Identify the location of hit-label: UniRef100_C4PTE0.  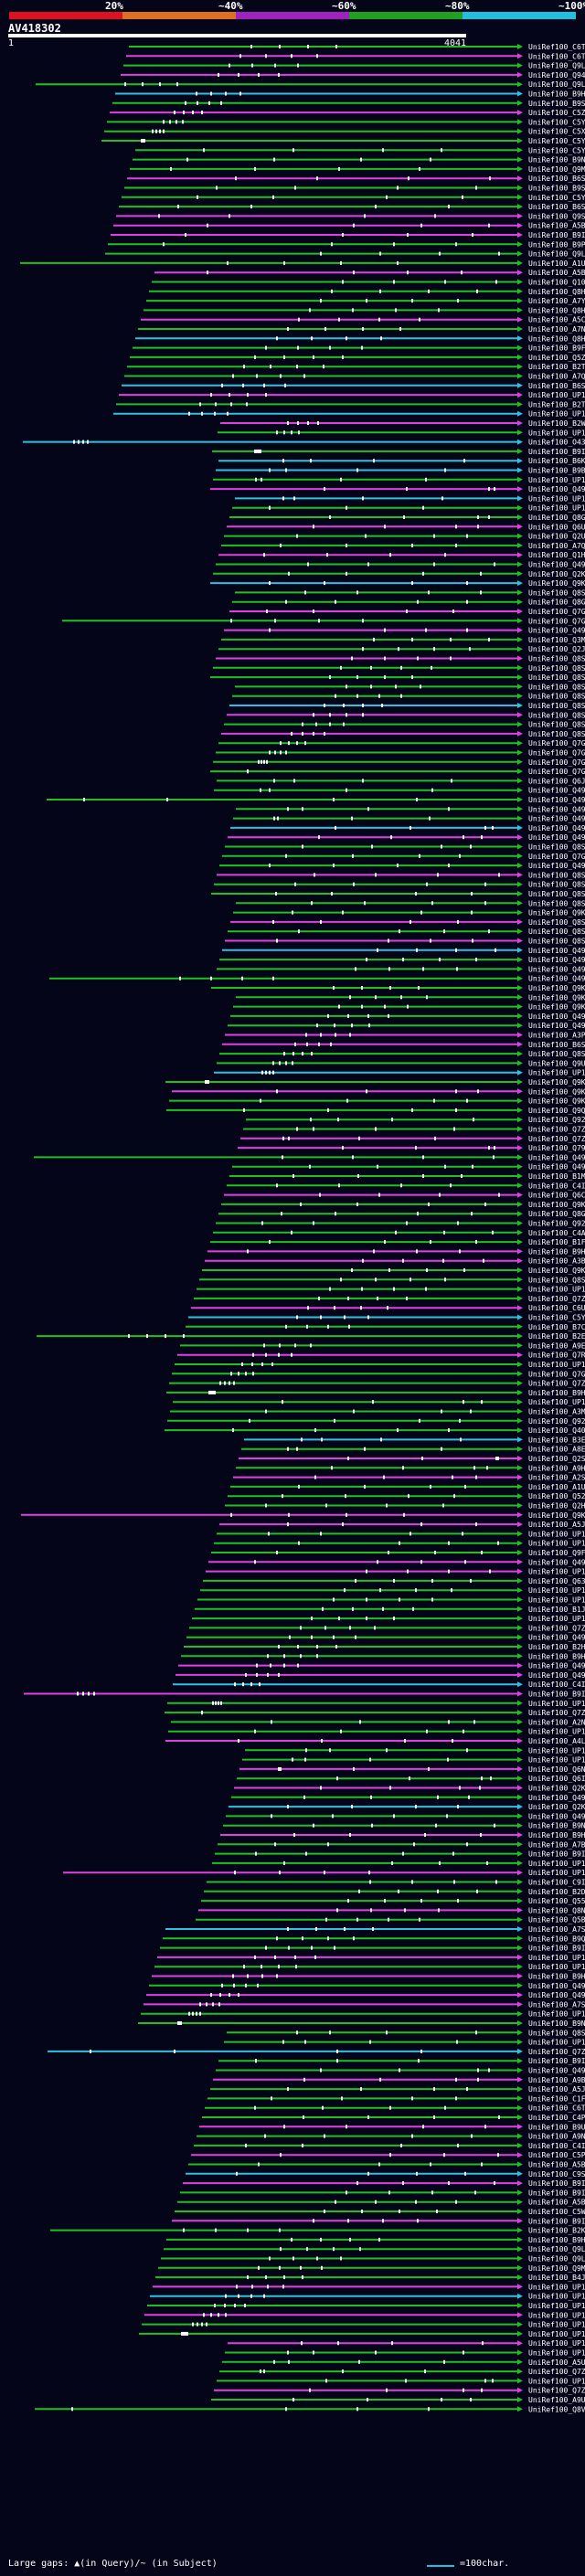
(557, 2118).